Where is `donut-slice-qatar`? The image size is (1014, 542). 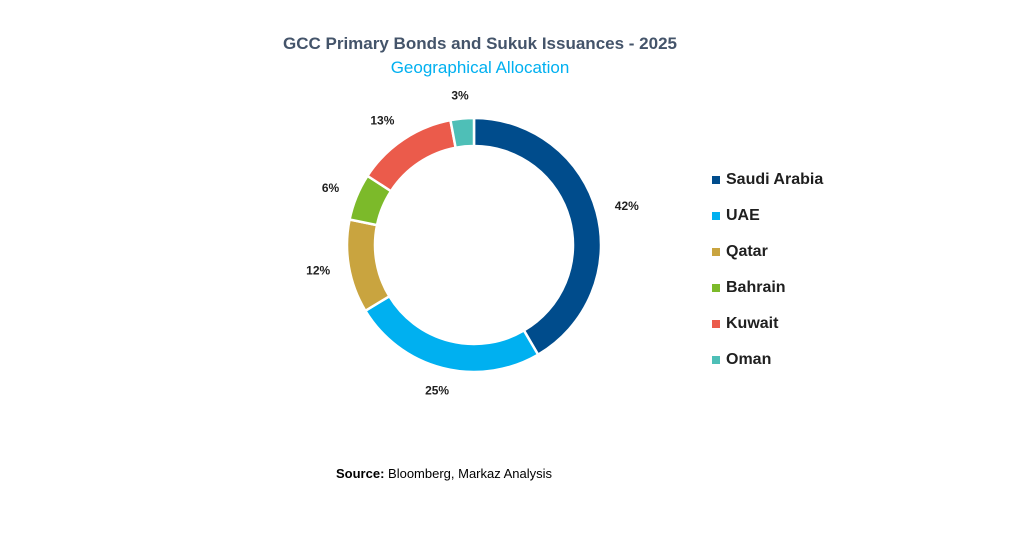 donut-slice-qatar is located at coordinates (368, 265).